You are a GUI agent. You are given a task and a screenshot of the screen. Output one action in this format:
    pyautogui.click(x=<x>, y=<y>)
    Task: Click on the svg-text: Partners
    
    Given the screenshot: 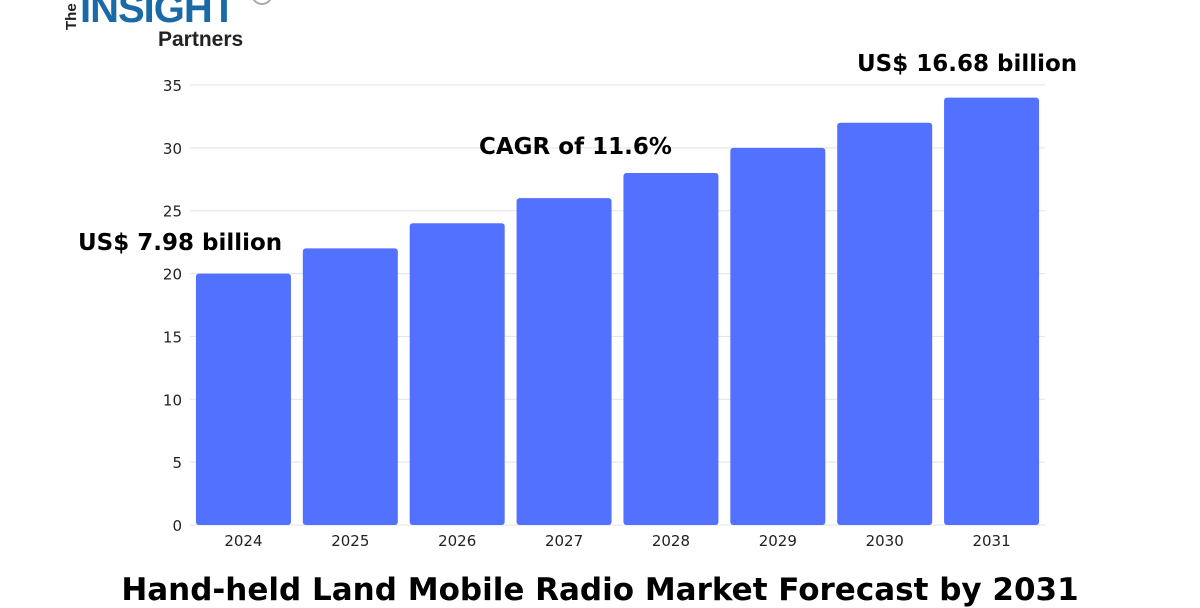 What is the action you would take?
    pyautogui.click(x=200, y=38)
    